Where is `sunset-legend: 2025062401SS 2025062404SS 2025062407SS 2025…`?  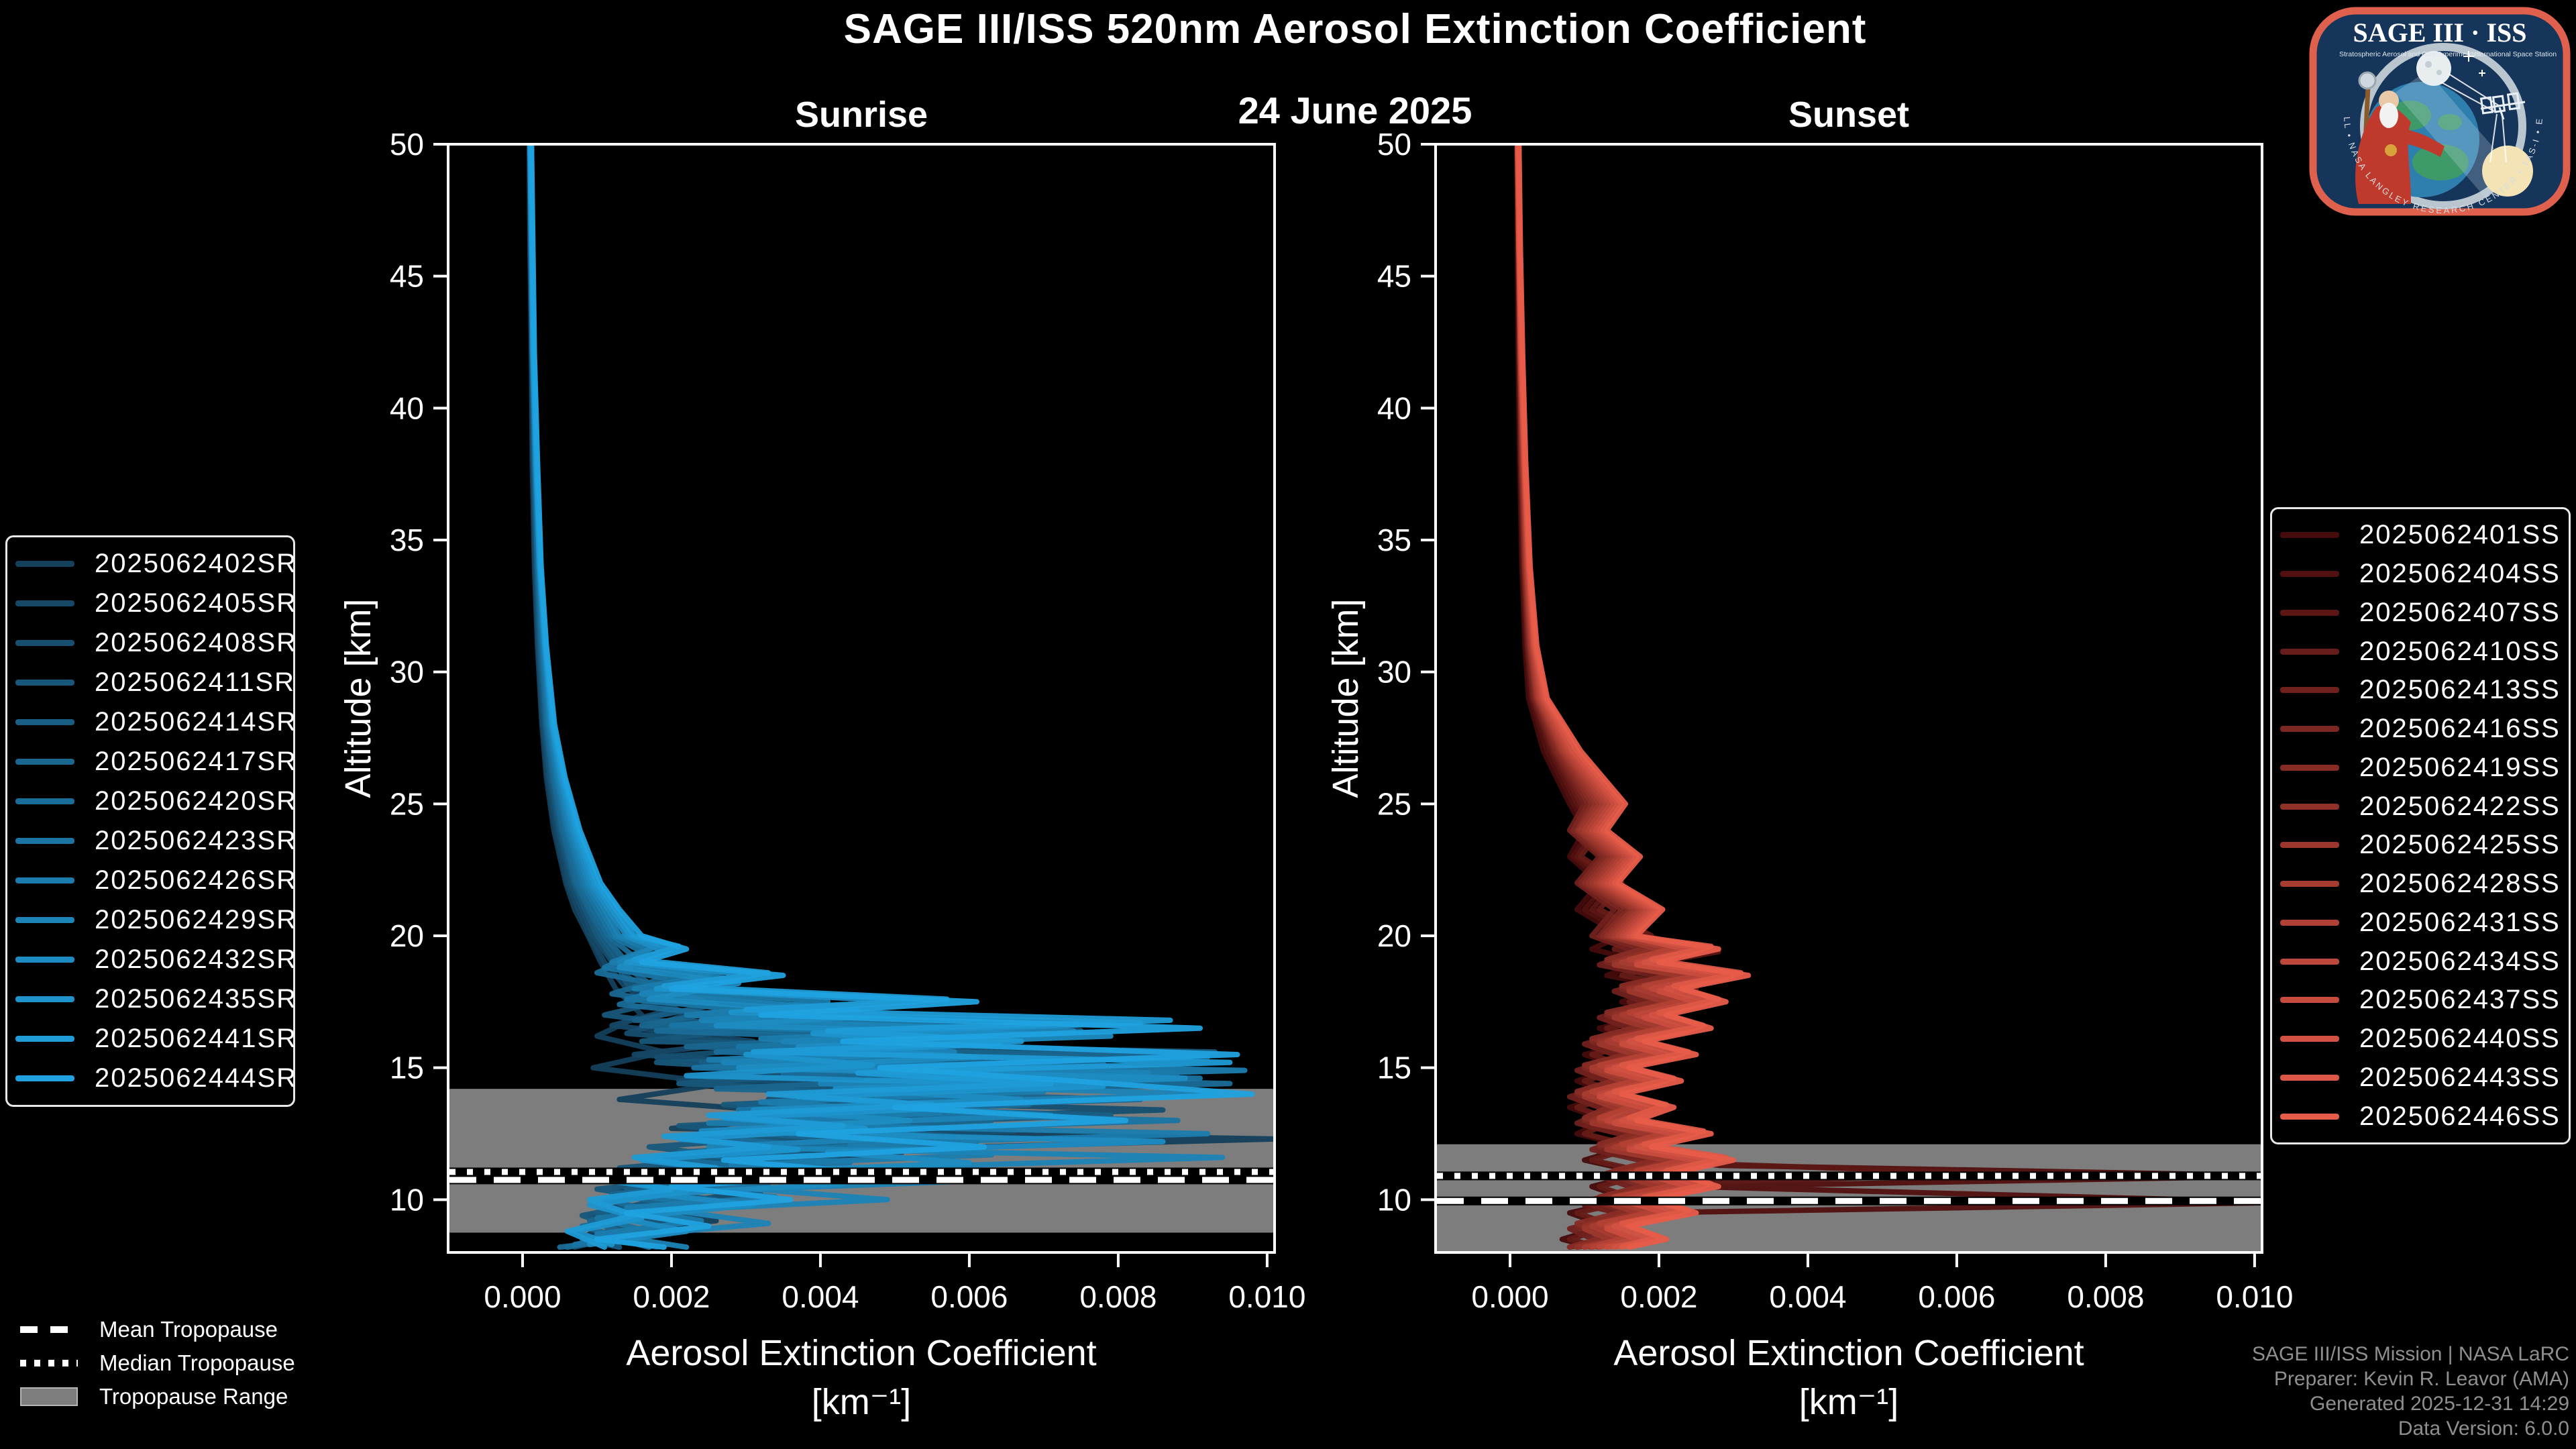 sunset-legend: 2025062401SS 2025062404SS 2025062407SS 2025… is located at coordinates (2420, 825).